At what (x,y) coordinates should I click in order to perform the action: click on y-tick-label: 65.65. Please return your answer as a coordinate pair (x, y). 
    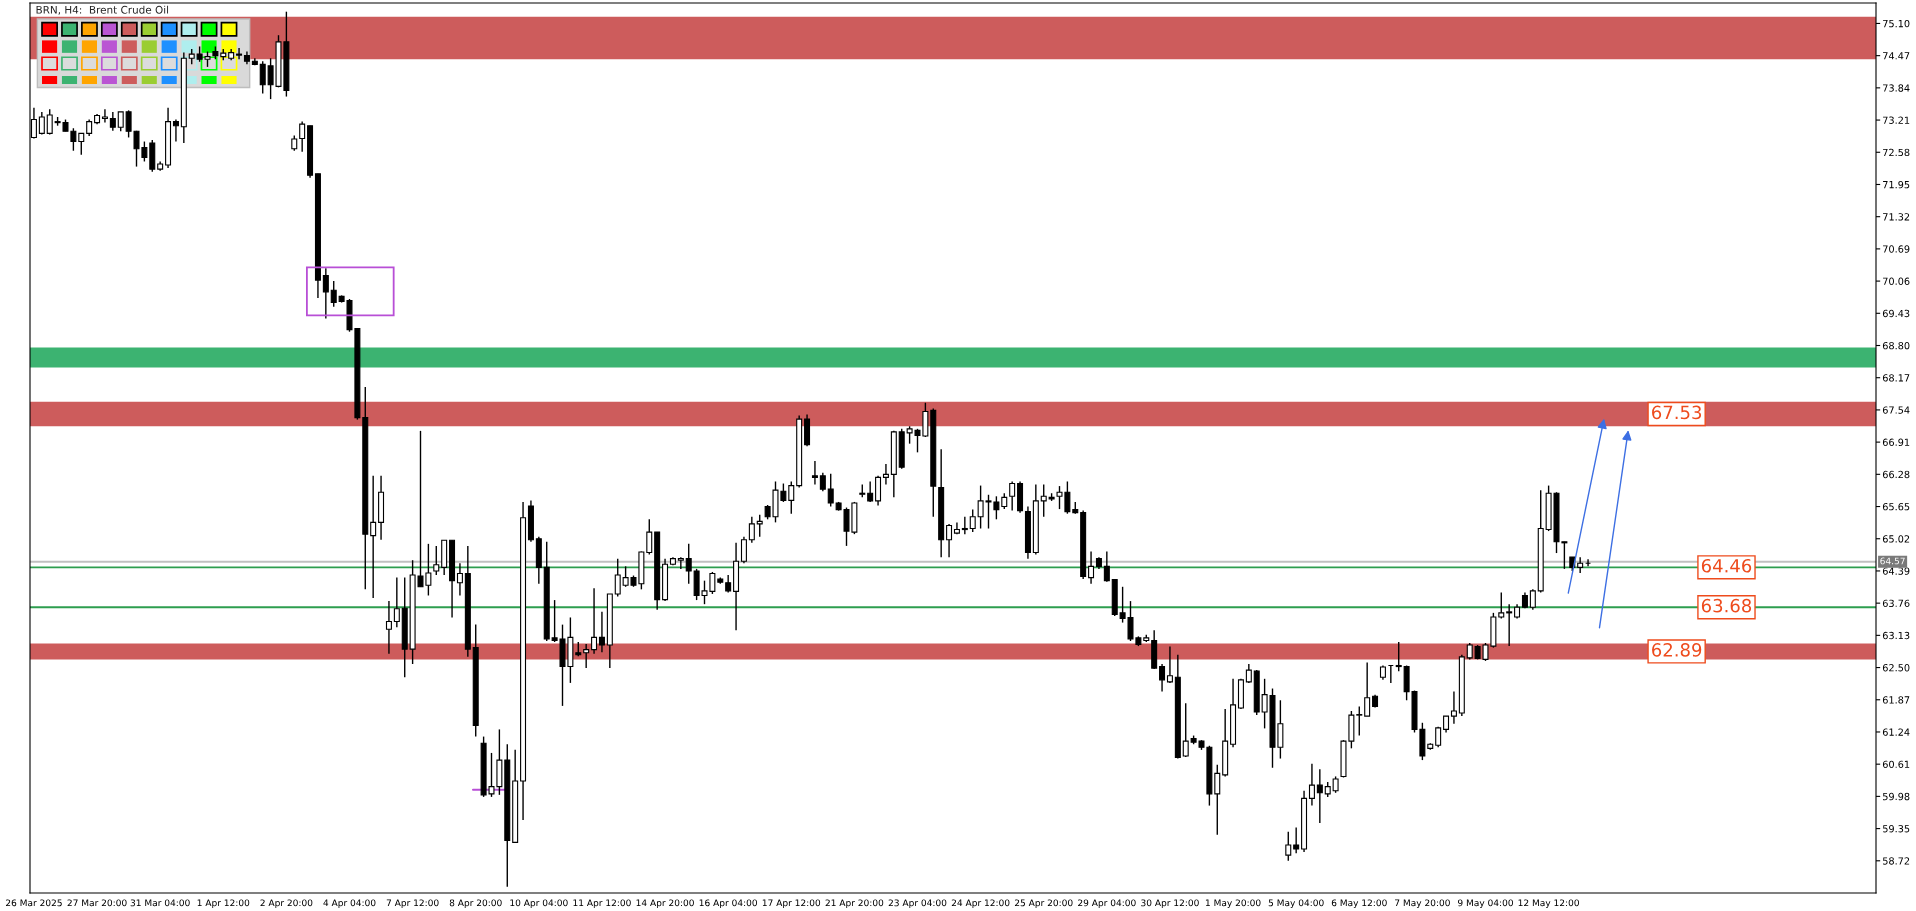
    Looking at the image, I should click on (1896, 507).